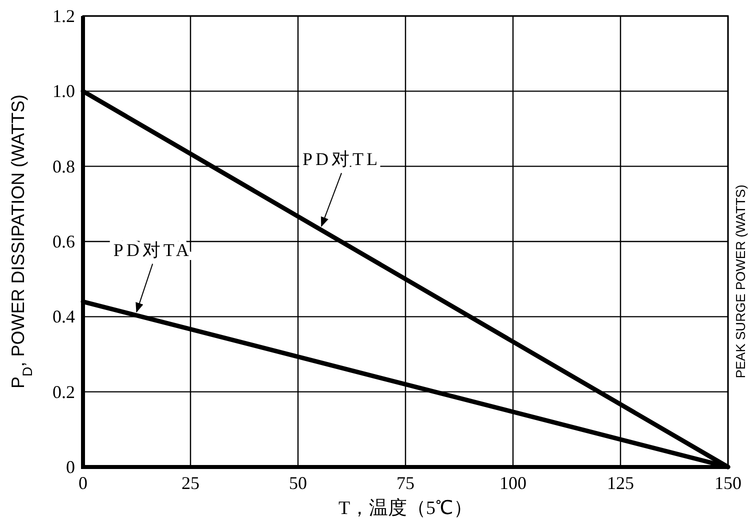 This screenshot has width=750, height=519. What do you see at coordinates (83, 483) in the screenshot?
I see `x-tick-label: 0` at bounding box center [83, 483].